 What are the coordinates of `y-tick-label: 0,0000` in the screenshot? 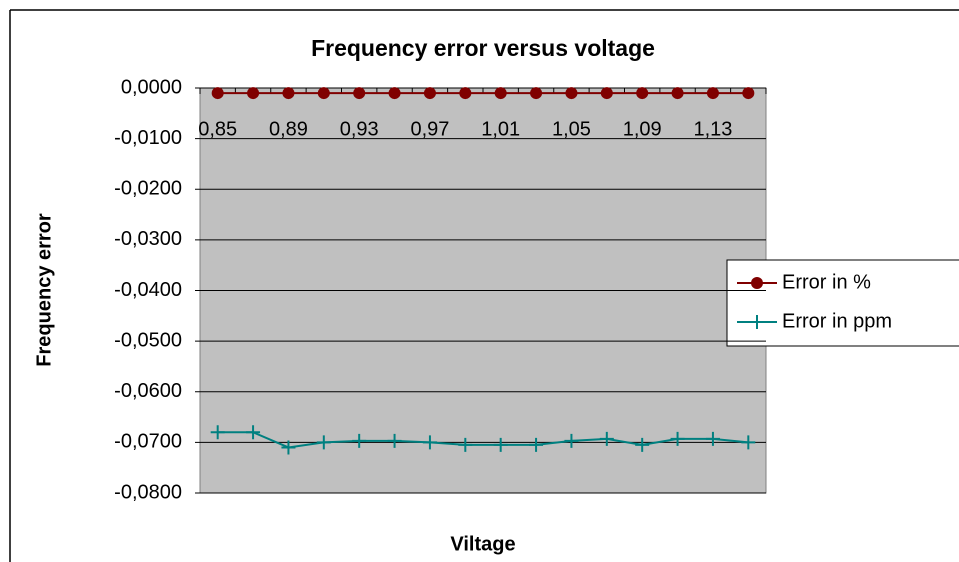 It's located at (151, 87).